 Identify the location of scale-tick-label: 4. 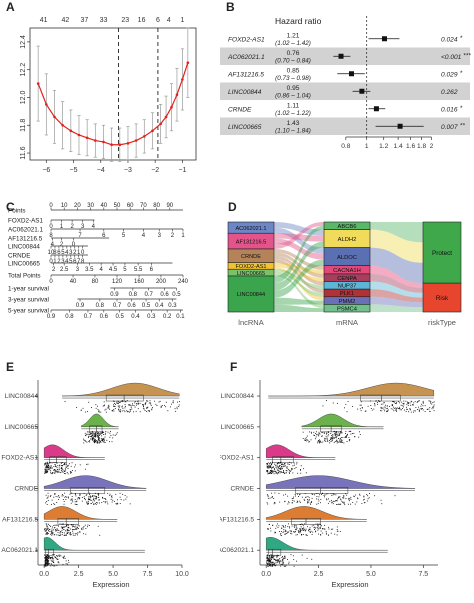
(144, 236).